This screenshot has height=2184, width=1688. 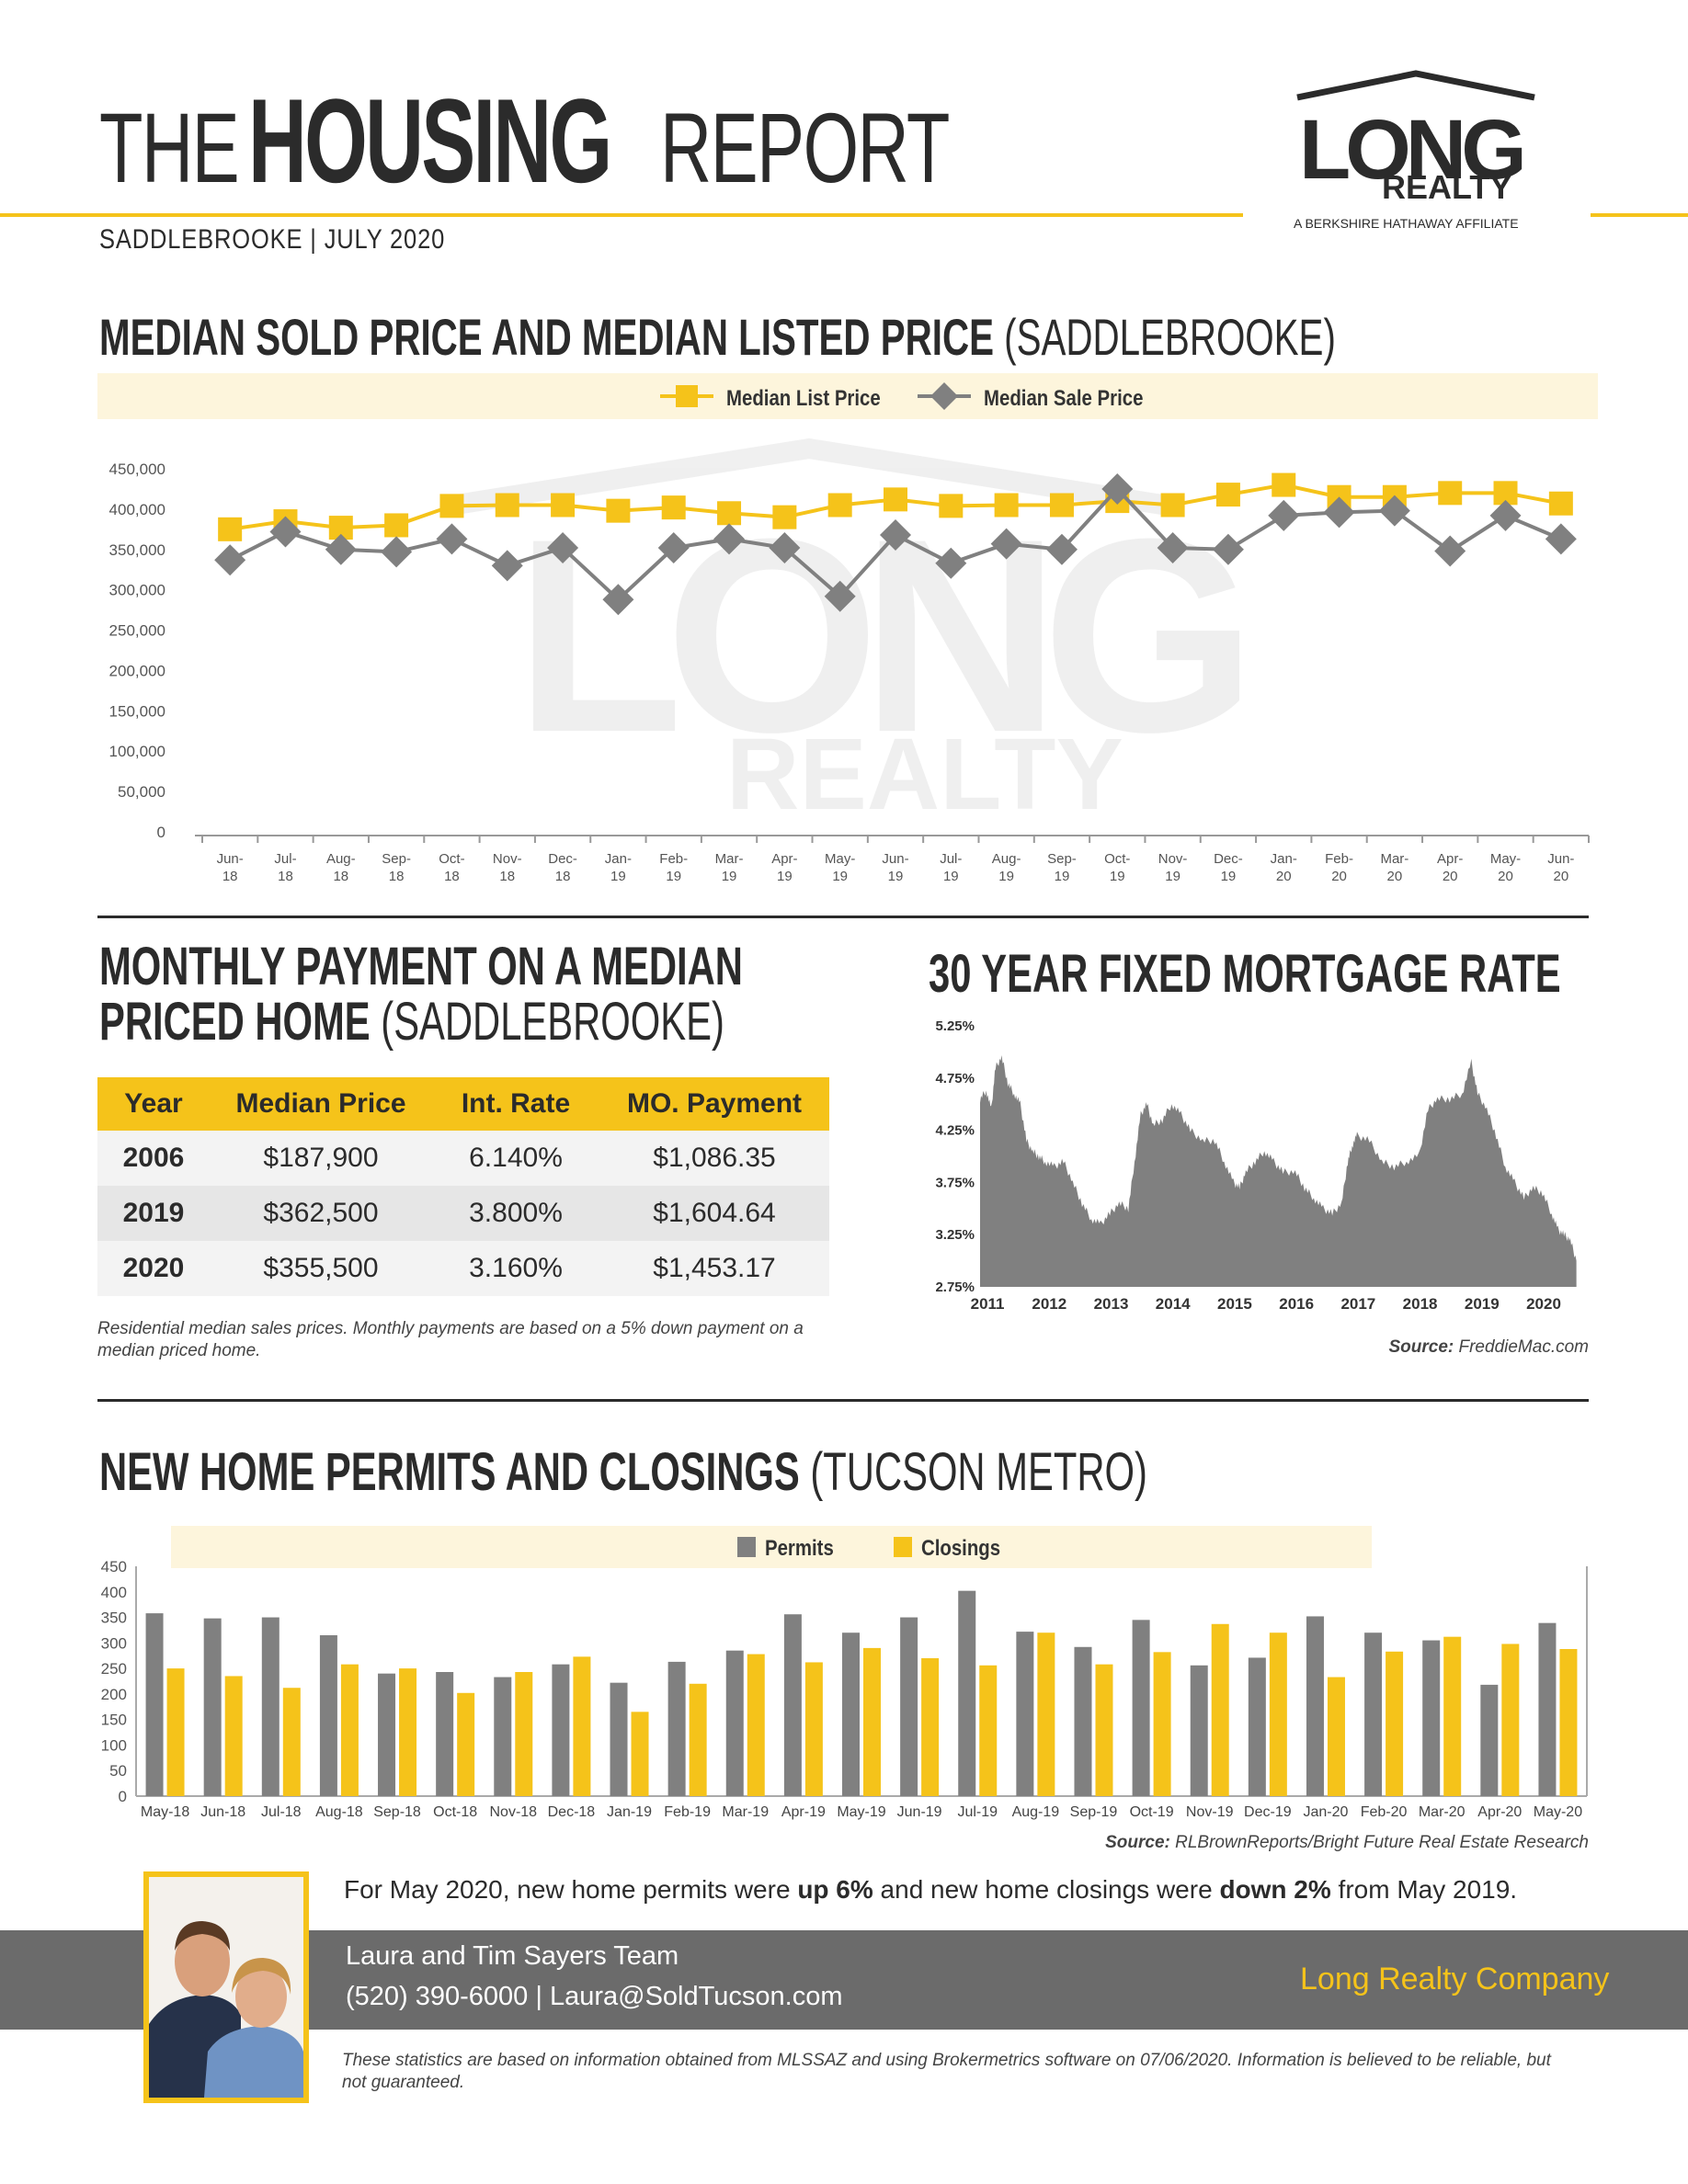 I want to click on logo-long: LONG, so click(x=1411, y=150).